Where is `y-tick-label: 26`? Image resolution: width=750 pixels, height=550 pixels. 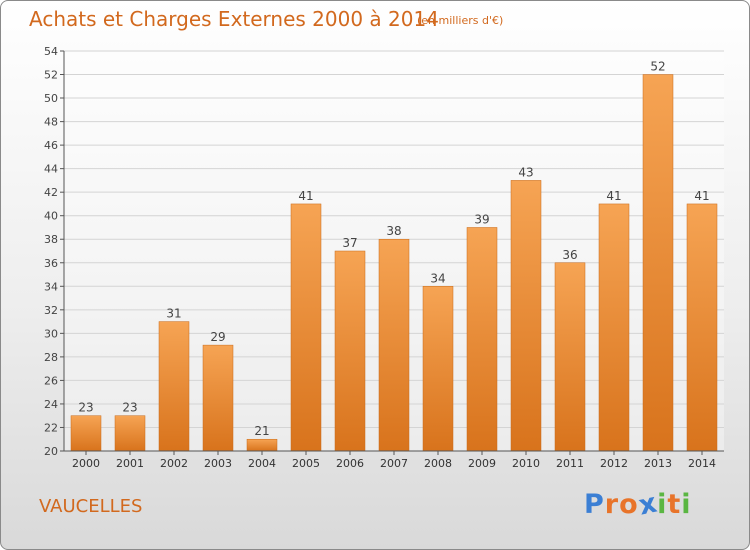 y-tick-label: 26 is located at coordinates (51, 380).